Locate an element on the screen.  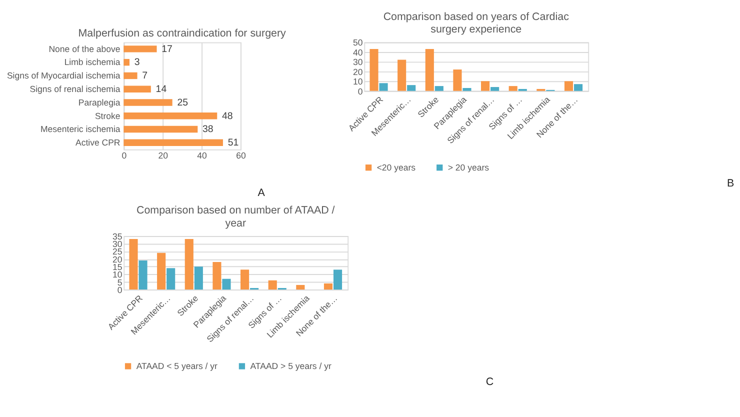
y-tick-label: Signs of renal ischemia is located at coordinates (75, 89).